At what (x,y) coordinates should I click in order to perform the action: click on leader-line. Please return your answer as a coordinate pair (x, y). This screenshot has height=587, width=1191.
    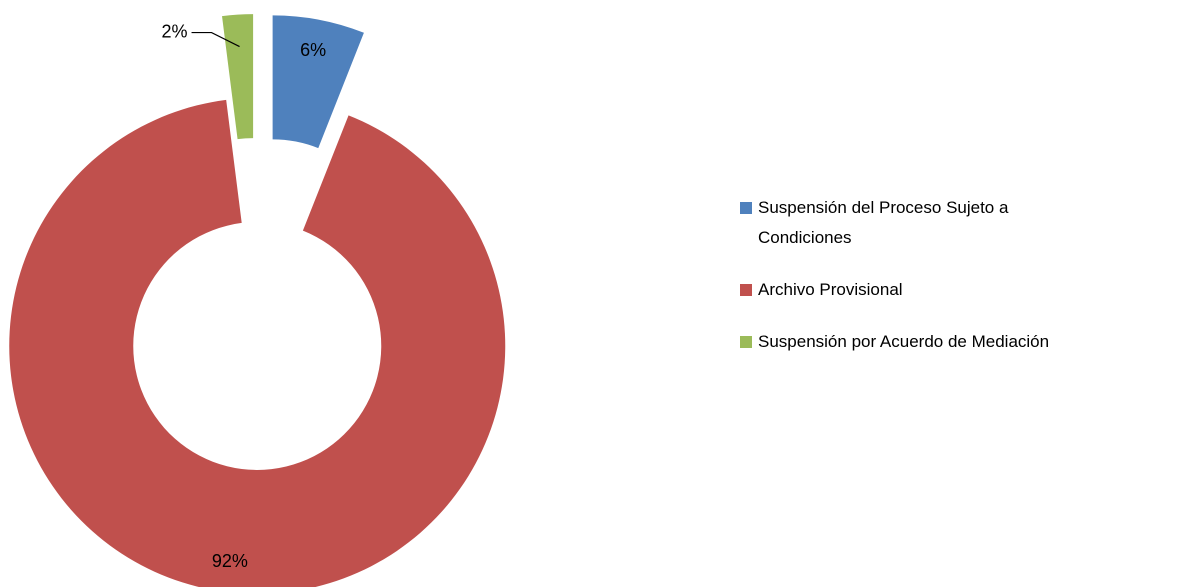
    Looking at the image, I should click on (215, 39).